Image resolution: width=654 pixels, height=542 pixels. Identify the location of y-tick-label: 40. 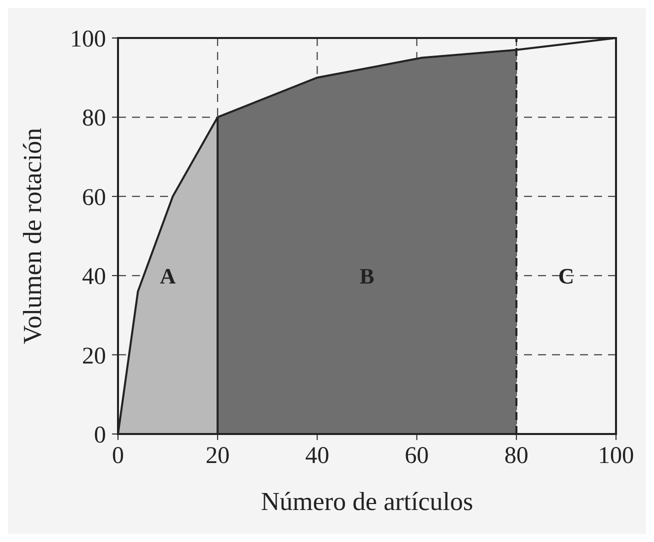
(94, 277).